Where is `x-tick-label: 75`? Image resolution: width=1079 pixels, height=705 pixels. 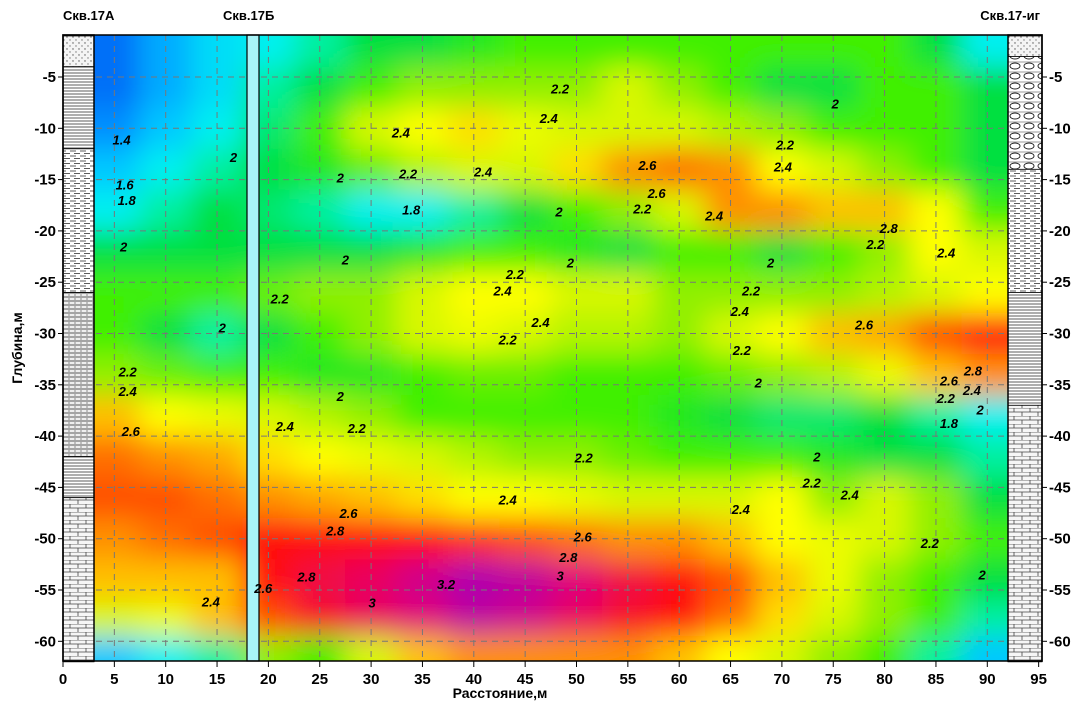
x-tick-label: 75 is located at coordinates (833, 679).